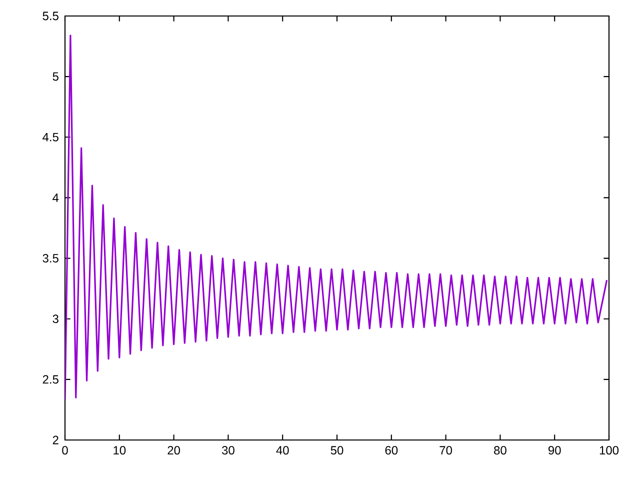  Describe the element at coordinates (446, 450) in the screenshot. I see `x-tick-label: 70` at that location.